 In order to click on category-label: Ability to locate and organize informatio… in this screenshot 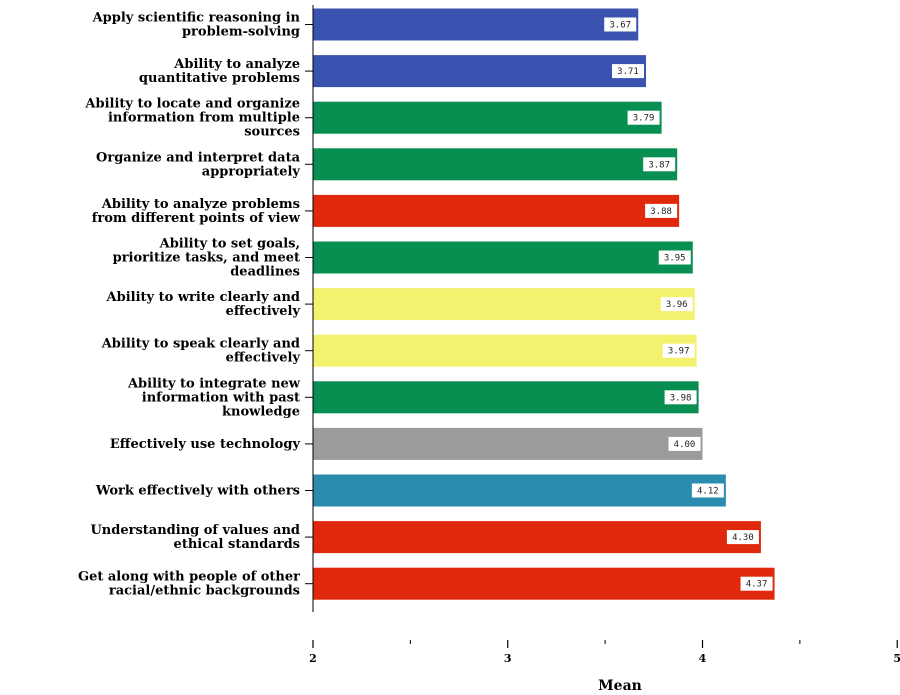, I will do `click(192, 118)`.